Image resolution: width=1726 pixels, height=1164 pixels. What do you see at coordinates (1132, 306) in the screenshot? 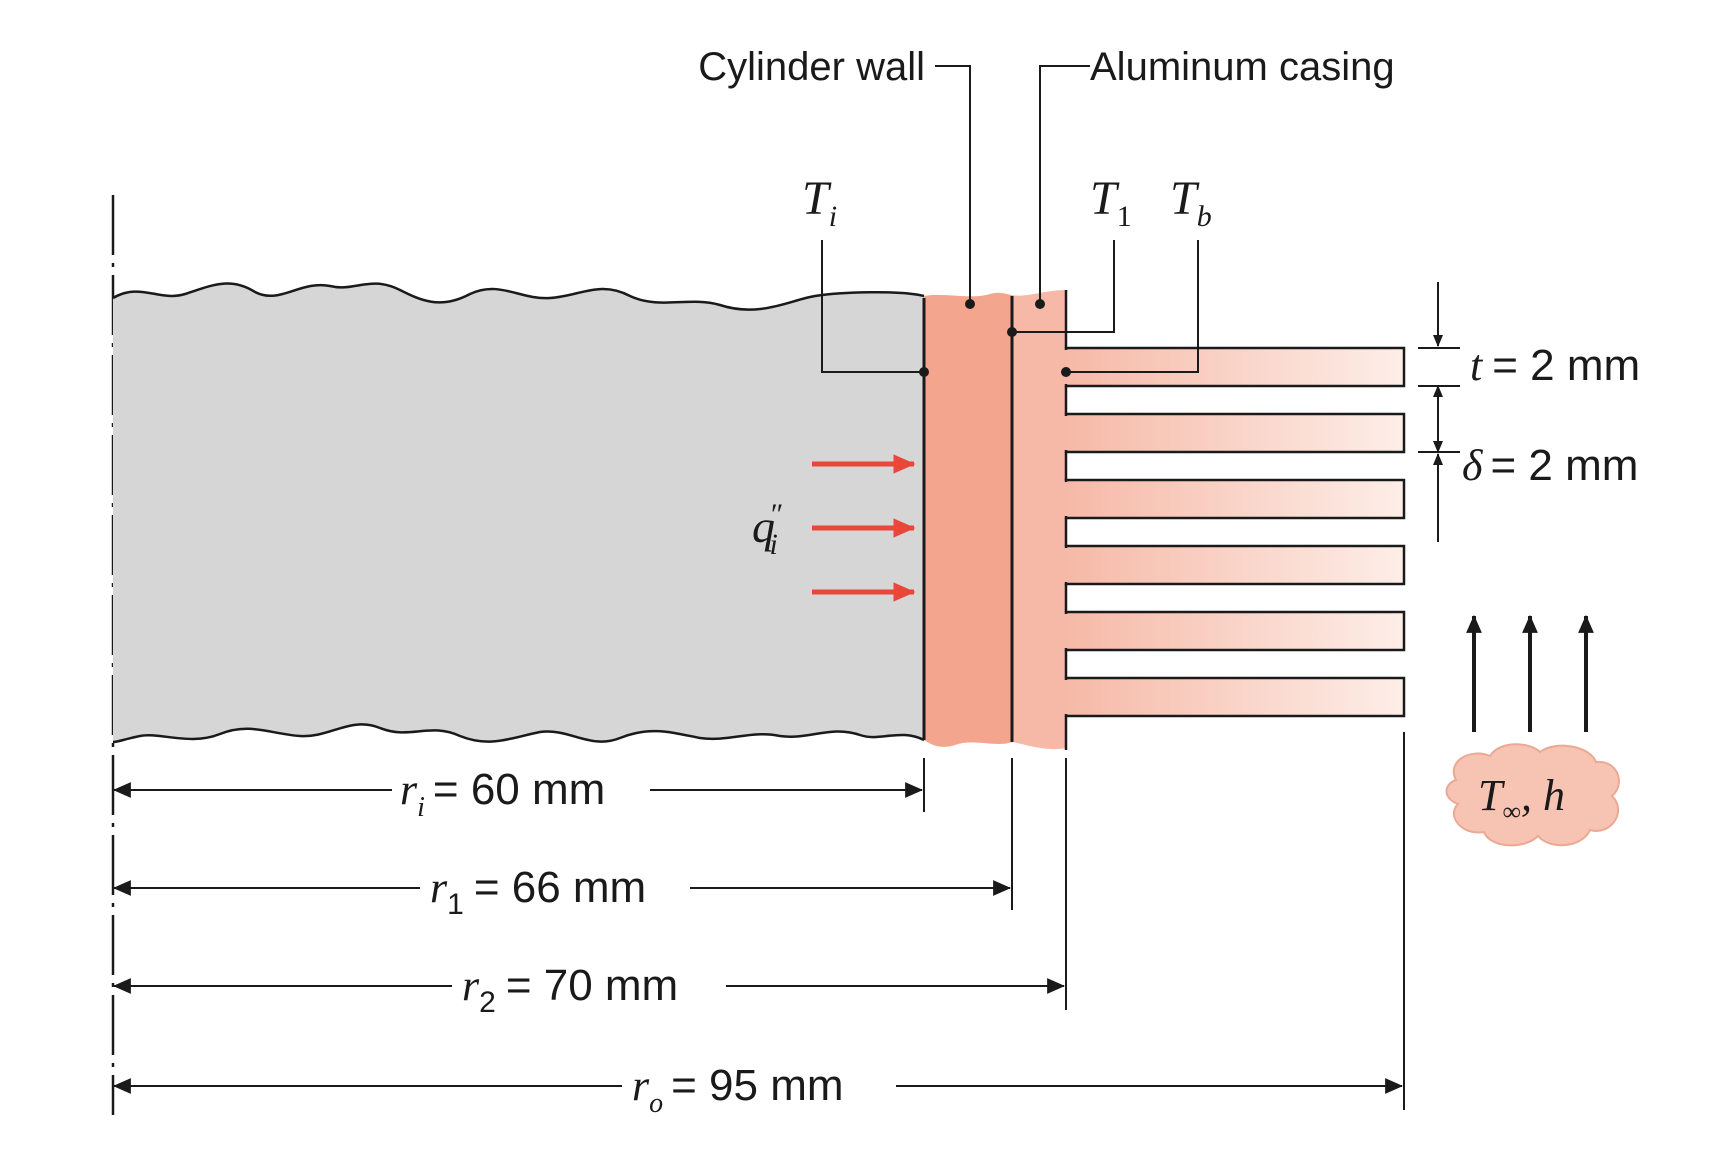
I see `temp-base-leader` at bounding box center [1132, 306].